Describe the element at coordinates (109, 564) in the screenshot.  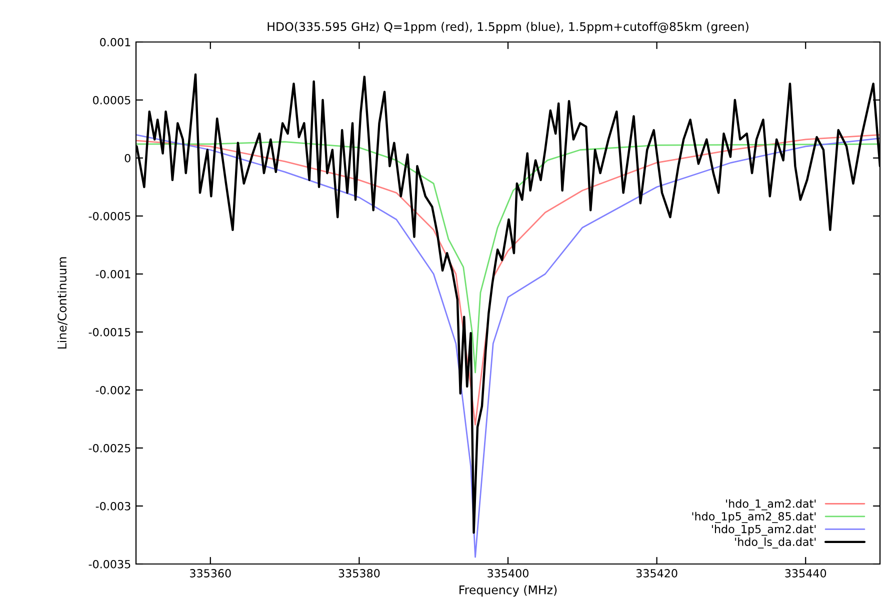
I see `y-tick-label: -0.0035` at that location.